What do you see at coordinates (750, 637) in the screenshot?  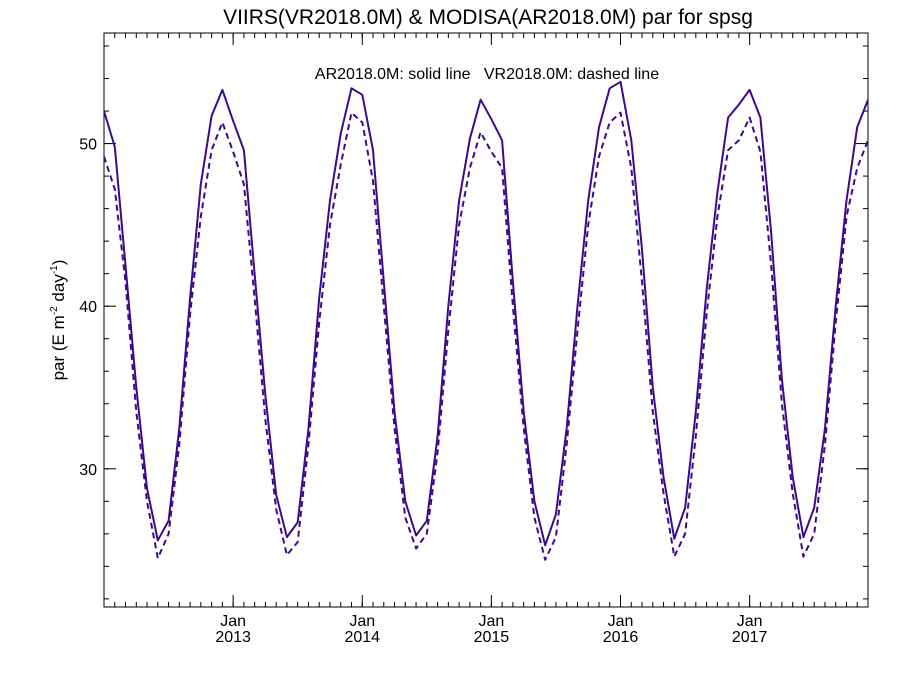 I see `x-tick-label-year: 2017` at bounding box center [750, 637].